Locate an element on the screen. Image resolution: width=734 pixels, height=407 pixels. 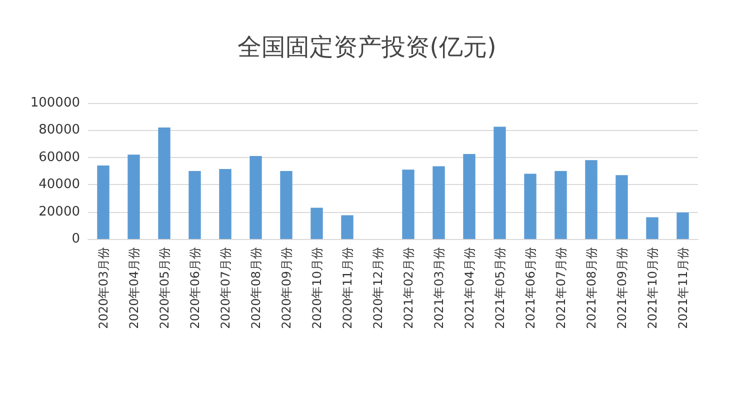
x-tick-label: 2021年03月份 is located at coordinates (439, 288).